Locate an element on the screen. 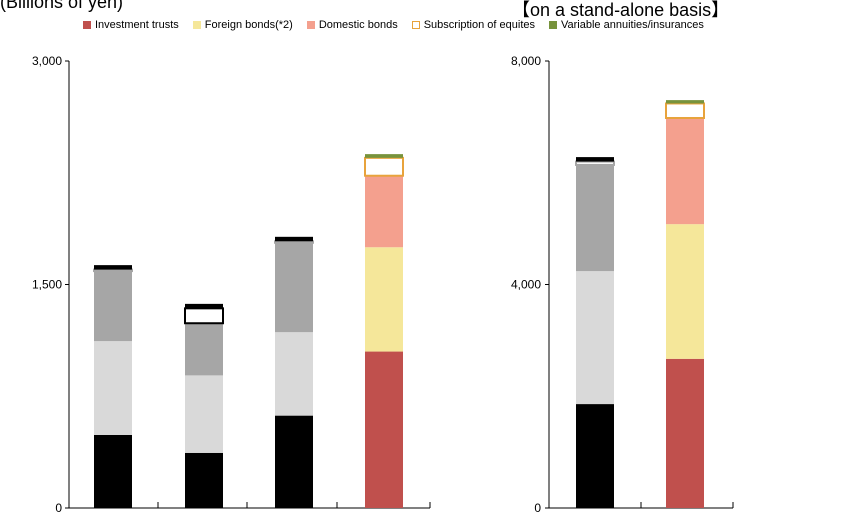 This screenshot has height=512, width=857. legend-item-foreign-bonds: Foreign bonds(*2) is located at coordinates (242, 25).